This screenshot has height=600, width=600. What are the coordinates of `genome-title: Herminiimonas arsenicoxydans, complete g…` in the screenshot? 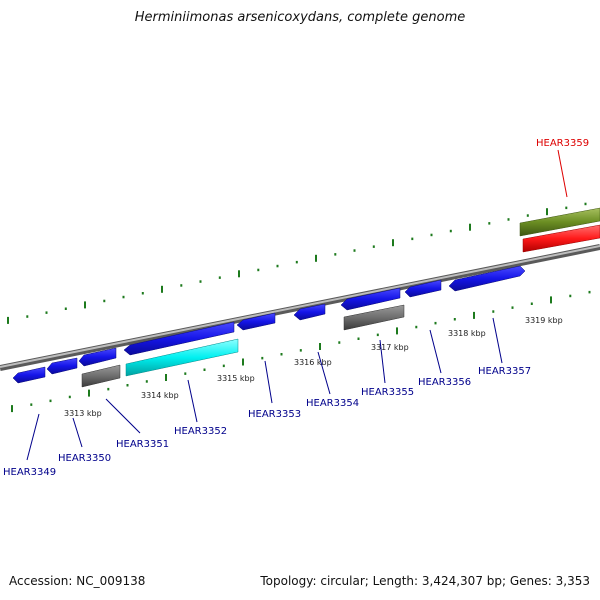 It's located at (300, 17).